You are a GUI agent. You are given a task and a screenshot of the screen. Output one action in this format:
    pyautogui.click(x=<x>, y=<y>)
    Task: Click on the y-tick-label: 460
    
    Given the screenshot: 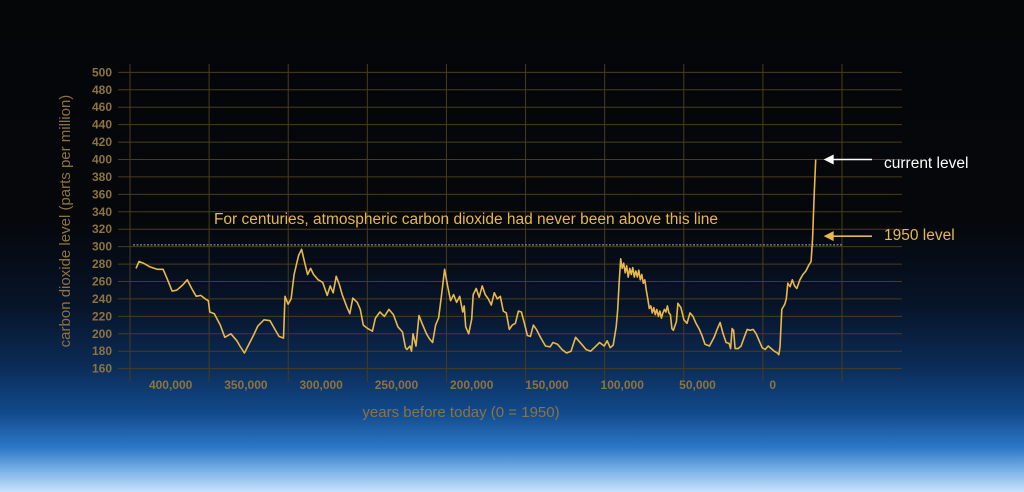 What is the action you would take?
    pyautogui.click(x=102, y=107)
    